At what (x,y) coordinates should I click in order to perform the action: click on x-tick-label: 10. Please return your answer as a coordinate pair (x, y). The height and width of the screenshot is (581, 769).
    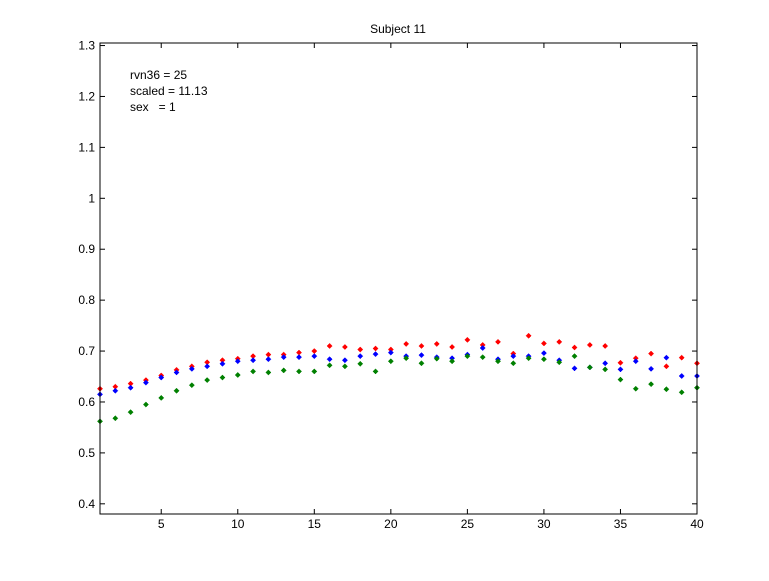
    Looking at the image, I should click on (238, 524).